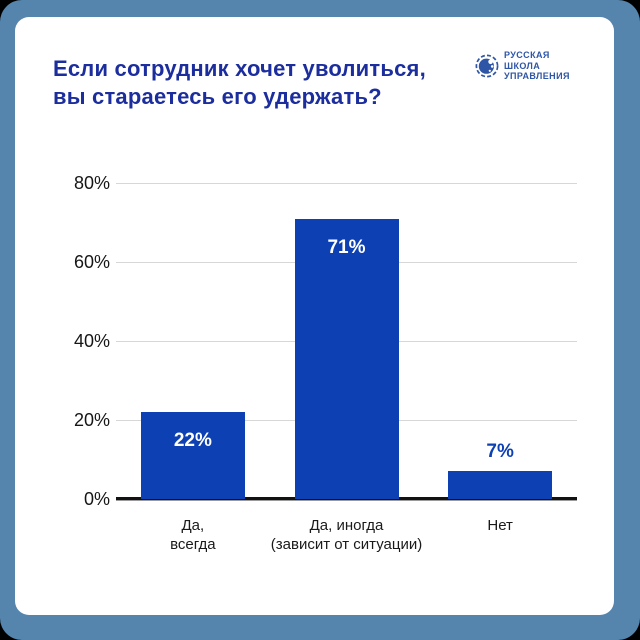 Image resolution: width=640 pixels, height=640 pixels. I want to click on title-line-2: вы стараетесь его удержать?, so click(217, 96).